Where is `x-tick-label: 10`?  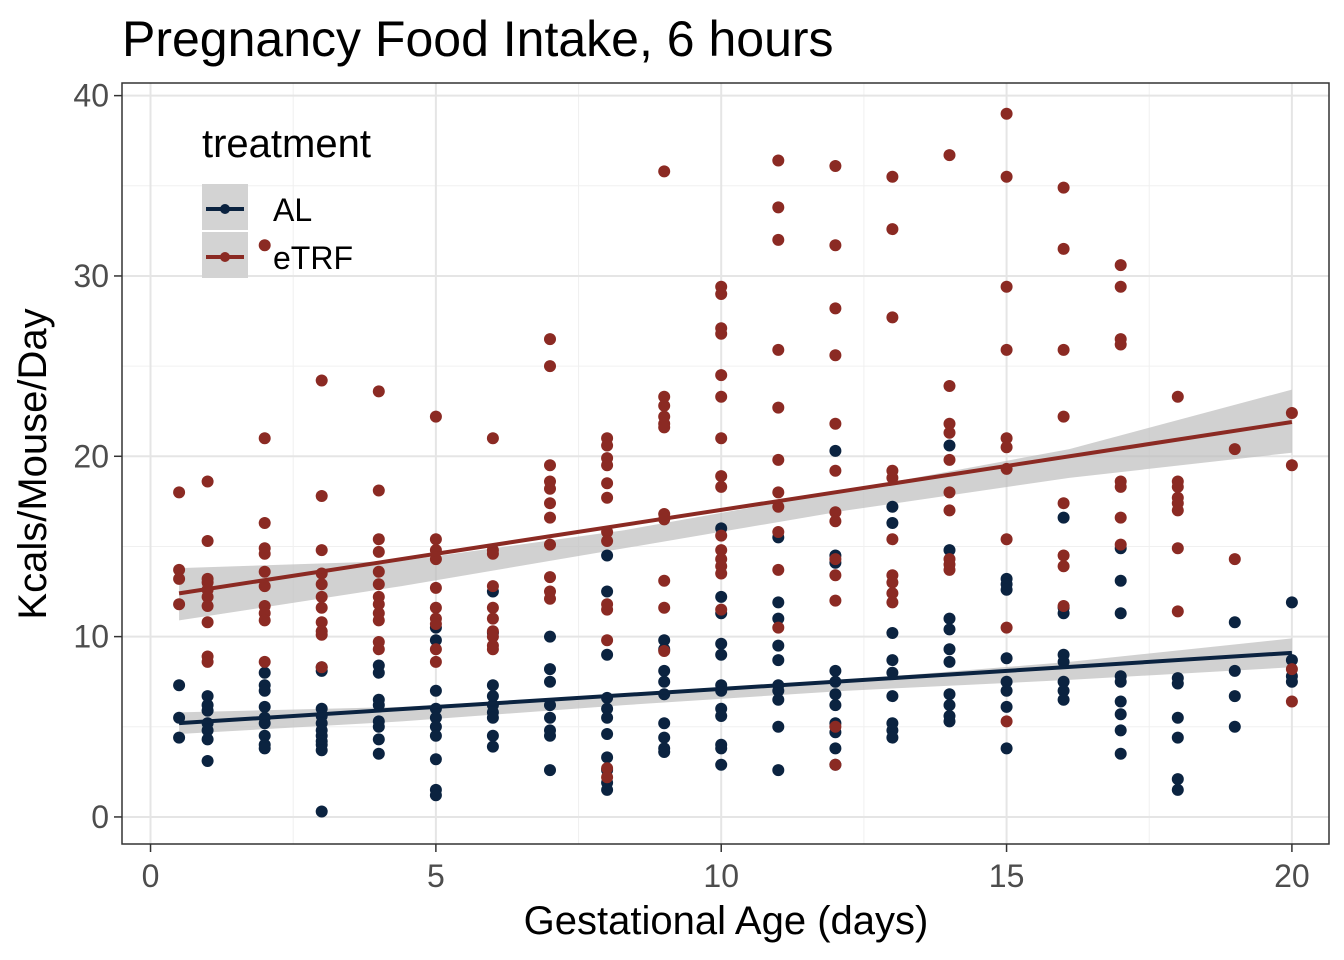
x-tick-label: 10 is located at coordinates (721, 876).